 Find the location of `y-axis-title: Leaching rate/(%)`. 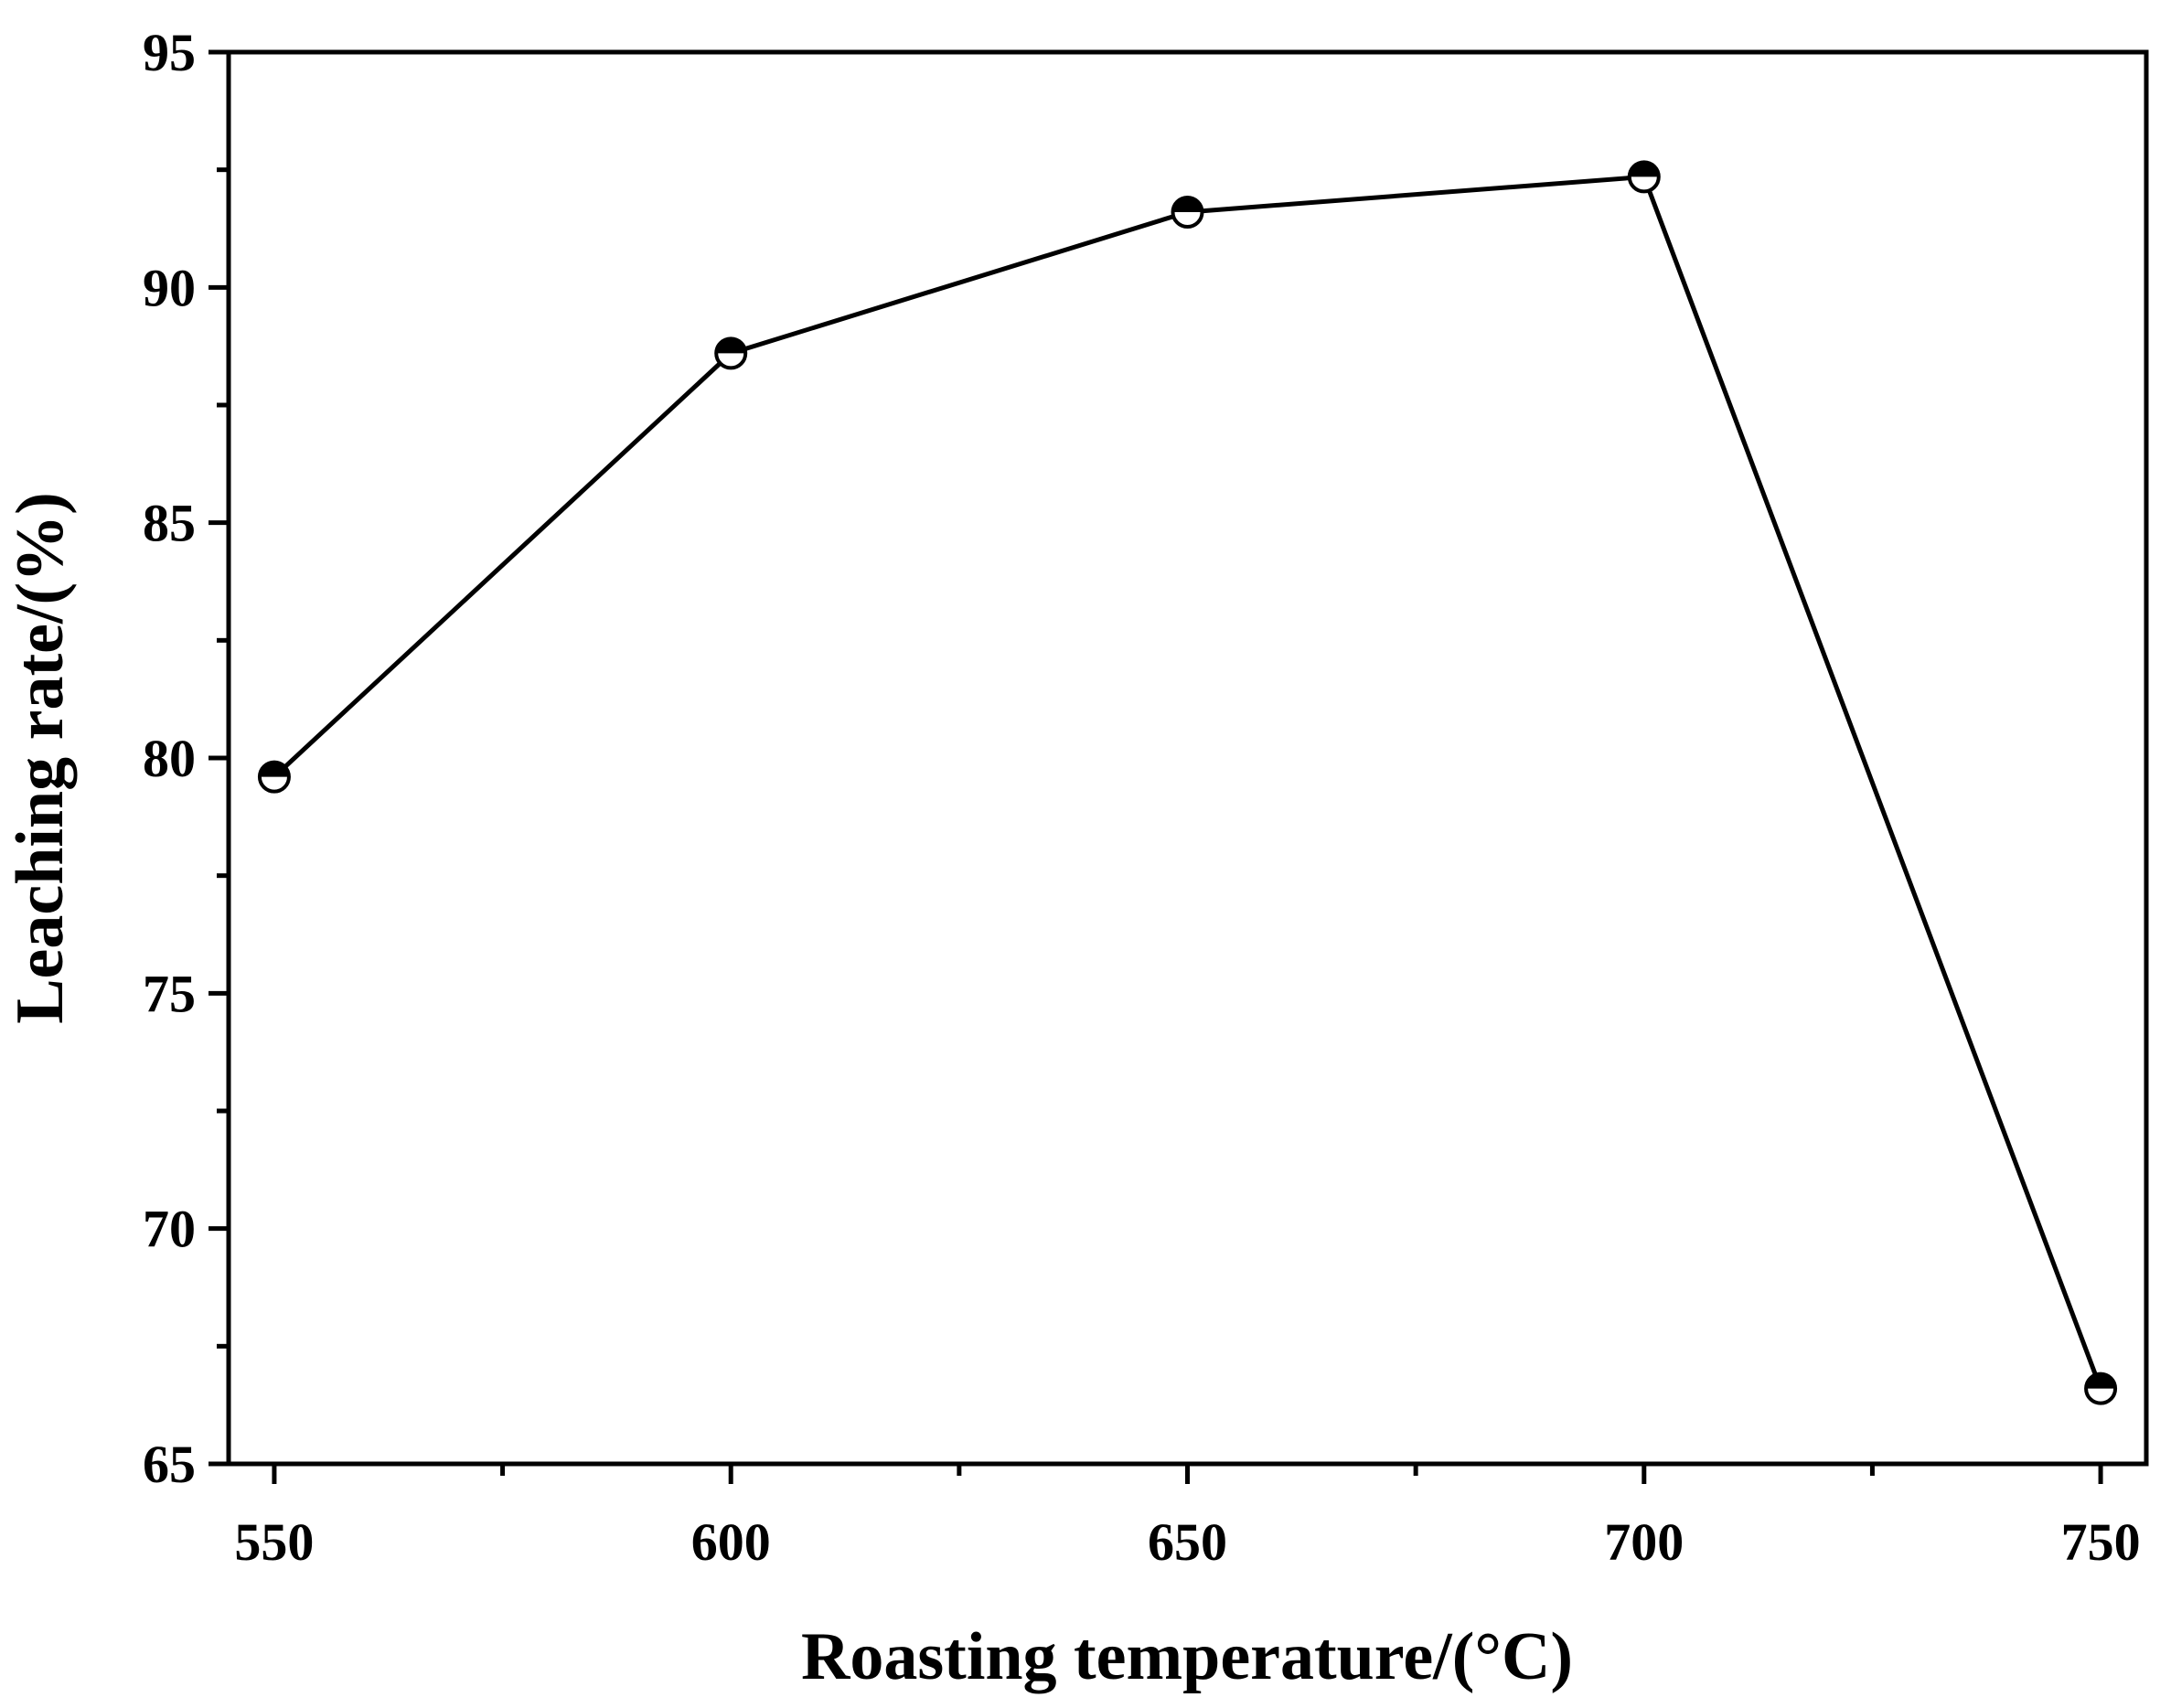

y-axis-title: Leaching rate/(%) is located at coordinates (40, 758).